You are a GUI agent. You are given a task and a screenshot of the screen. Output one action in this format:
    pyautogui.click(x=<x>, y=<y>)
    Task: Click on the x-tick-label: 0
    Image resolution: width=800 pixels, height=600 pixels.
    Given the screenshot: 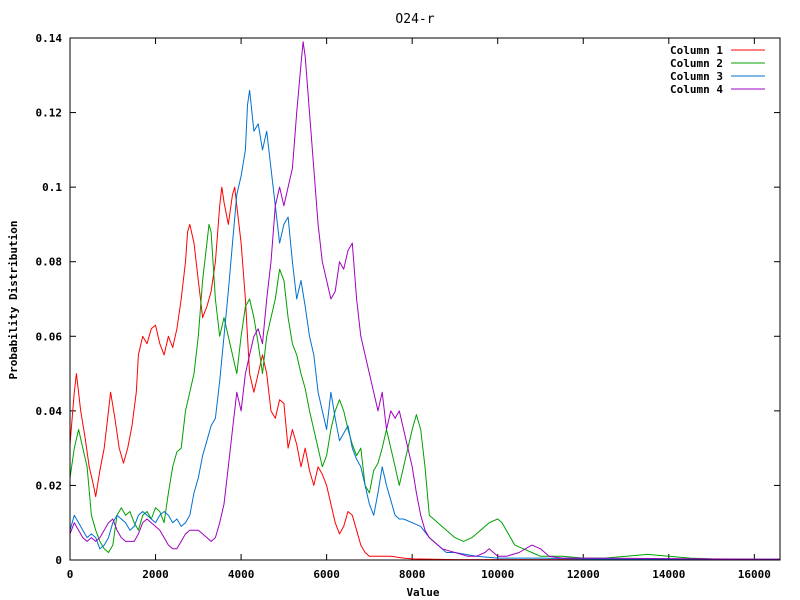 What is the action you would take?
    pyautogui.click(x=70, y=574)
    